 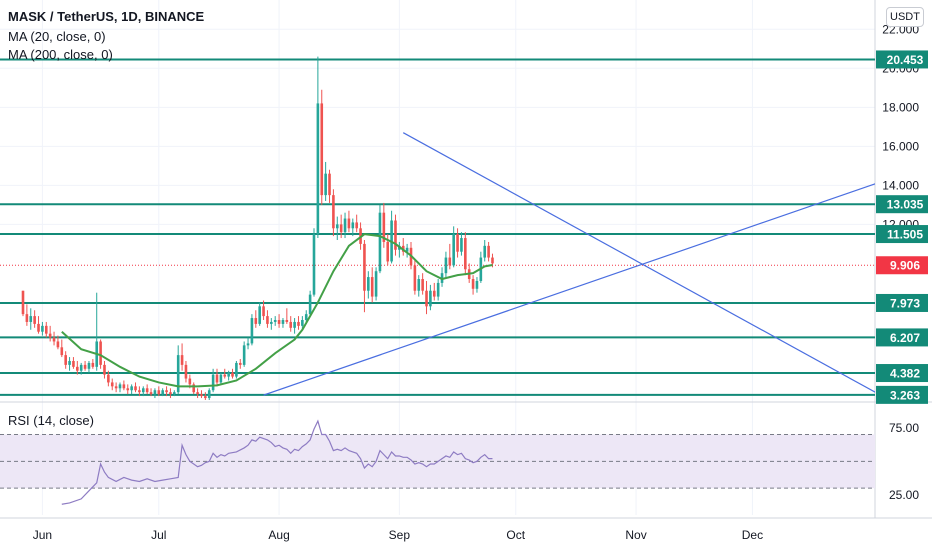 I want to click on ma20-legend: MA (20, close, 0), so click(x=57, y=36).